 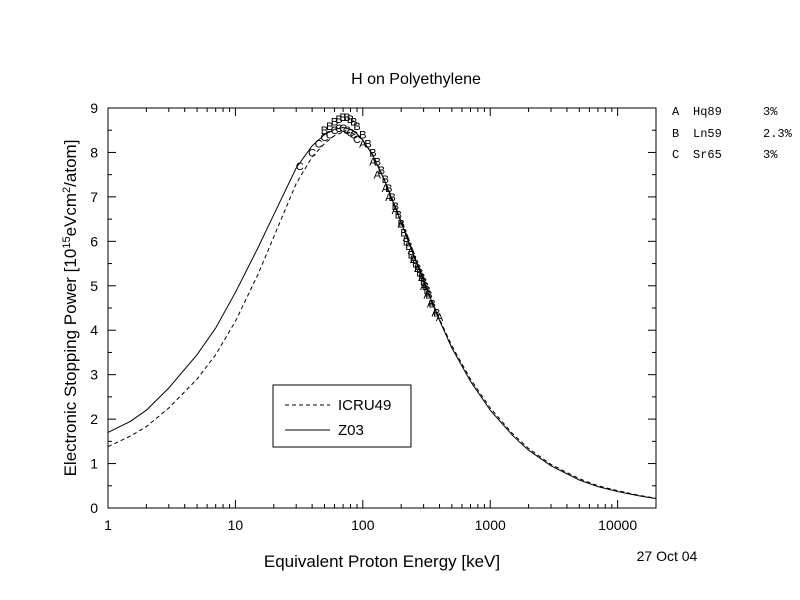 I want to click on chart-title: H on Polyethylene, so click(x=416, y=79).